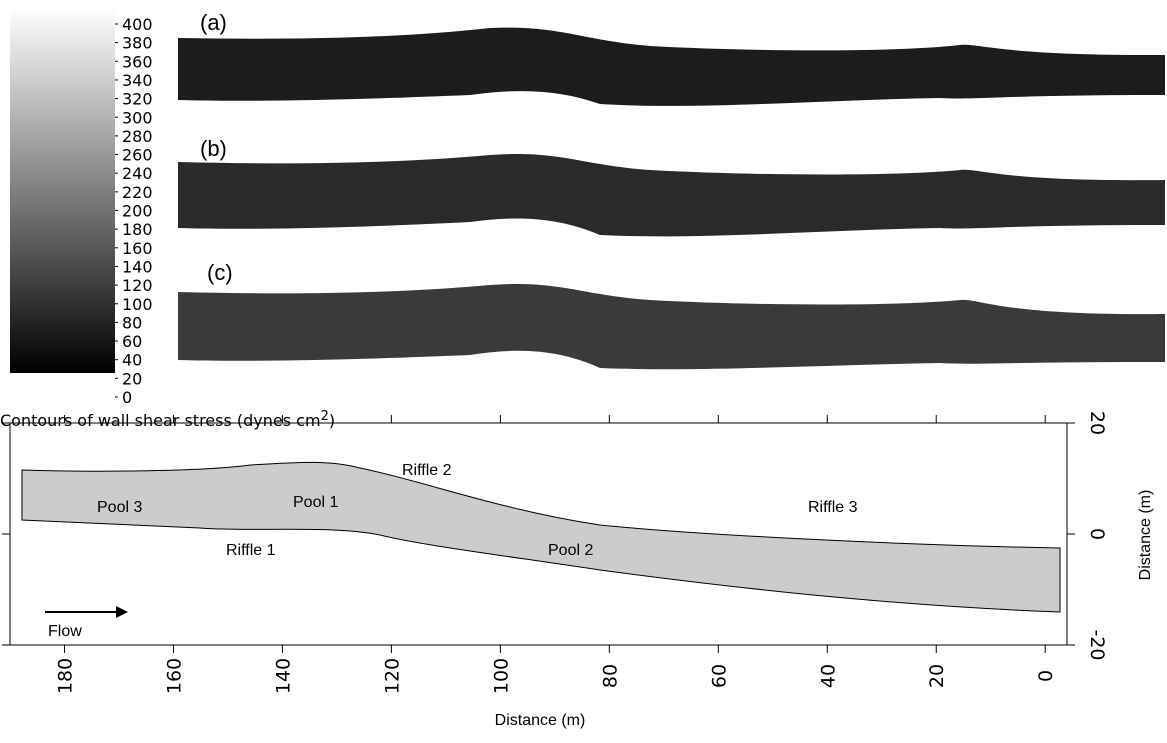 This screenshot has height=743, width=1167. Describe the element at coordinates (1046, 676) in the screenshot. I see `x-tick-label: 0` at that location.